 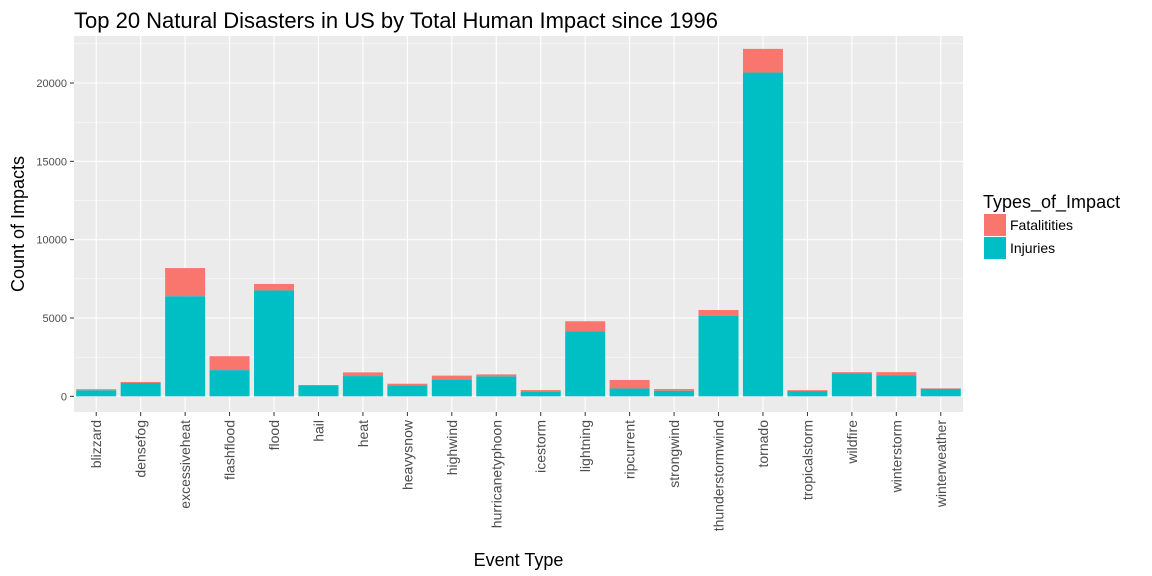 I want to click on legend-key-fatalitities, so click(x=995, y=225).